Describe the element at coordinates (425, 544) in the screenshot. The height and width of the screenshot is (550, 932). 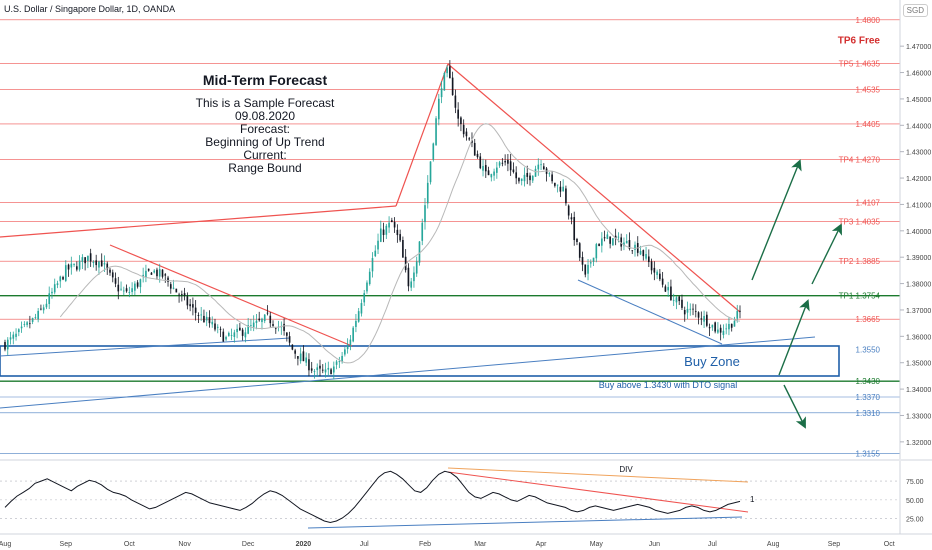
I see `time-tick-label: Feb` at that location.